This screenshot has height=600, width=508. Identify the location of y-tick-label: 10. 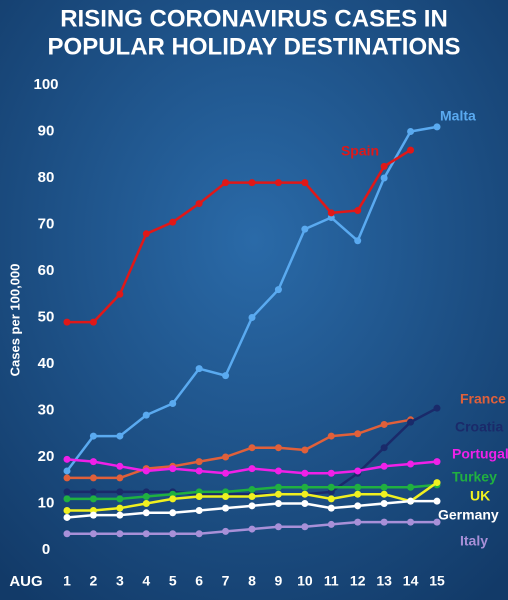
(46, 502).